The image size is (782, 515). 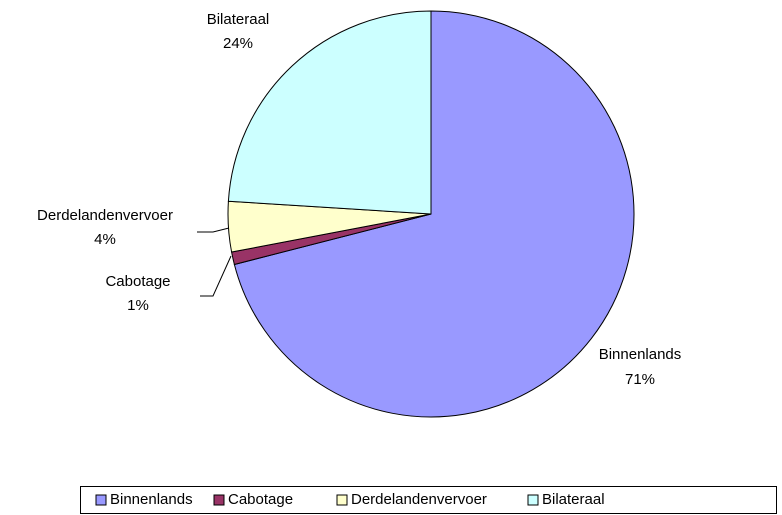 What do you see at coordinates (329, 112) in the screenshot?
I see `pie-slice` at bounding box center [329, 112].